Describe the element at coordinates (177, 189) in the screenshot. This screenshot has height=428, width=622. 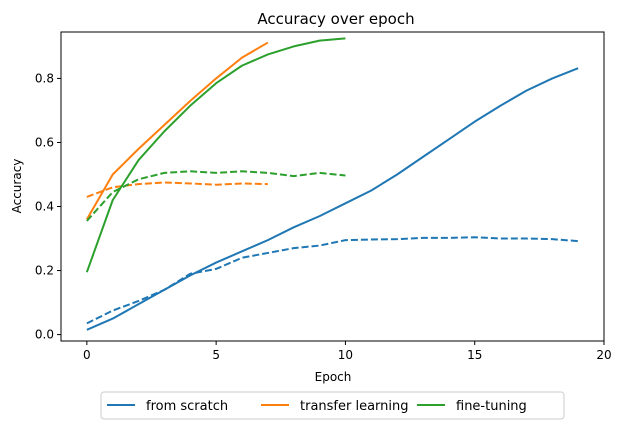
I see `series-line-3-dashed` at that location.